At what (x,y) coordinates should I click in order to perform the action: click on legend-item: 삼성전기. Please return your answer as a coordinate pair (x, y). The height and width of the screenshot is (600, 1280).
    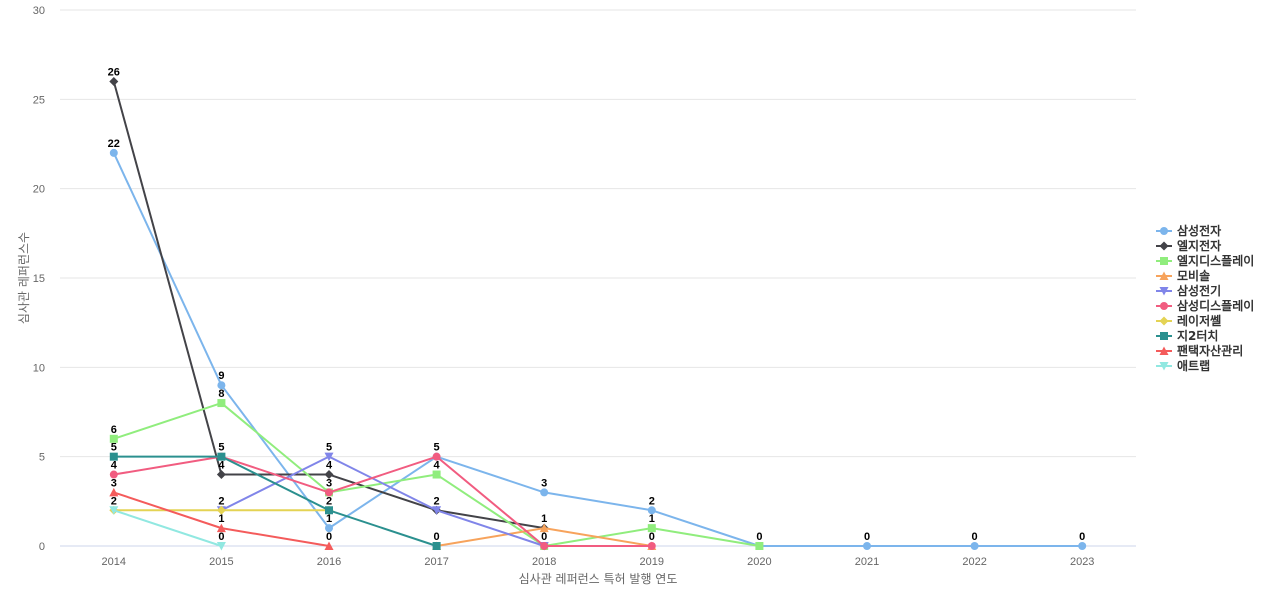
    Looking at the image, I should click on (1188, 290).